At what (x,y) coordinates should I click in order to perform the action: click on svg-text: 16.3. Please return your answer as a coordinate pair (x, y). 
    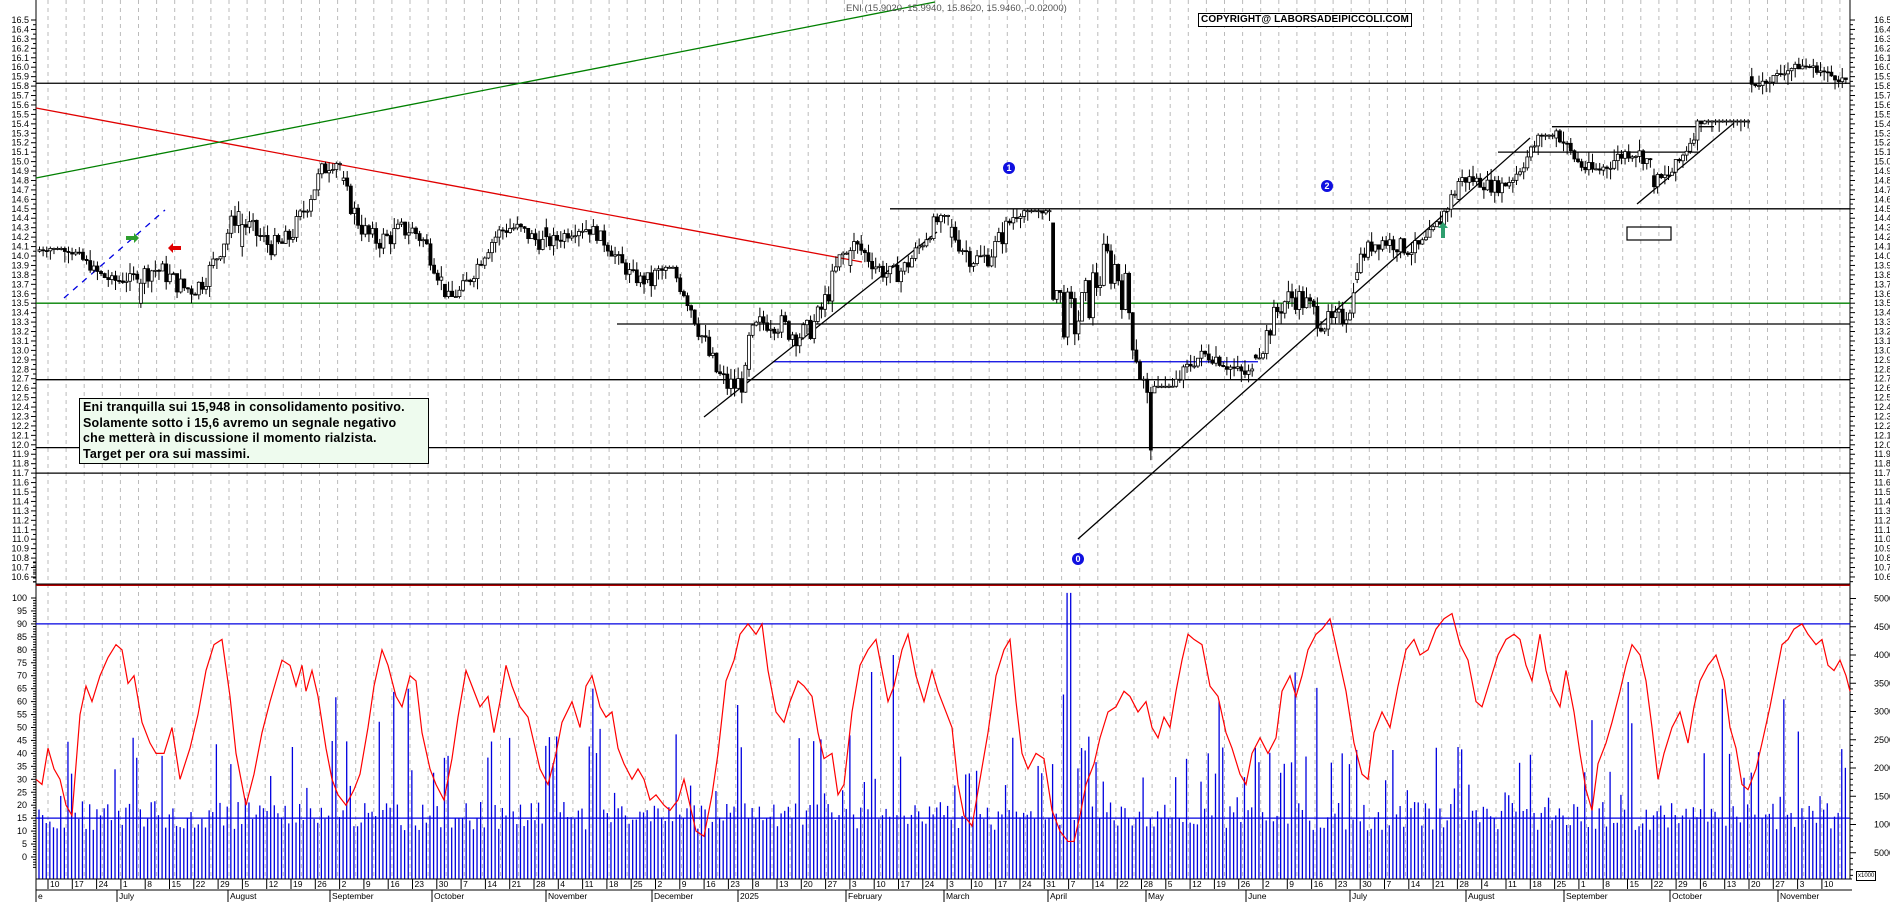
    Looking at the image, I should click on (20, 39).